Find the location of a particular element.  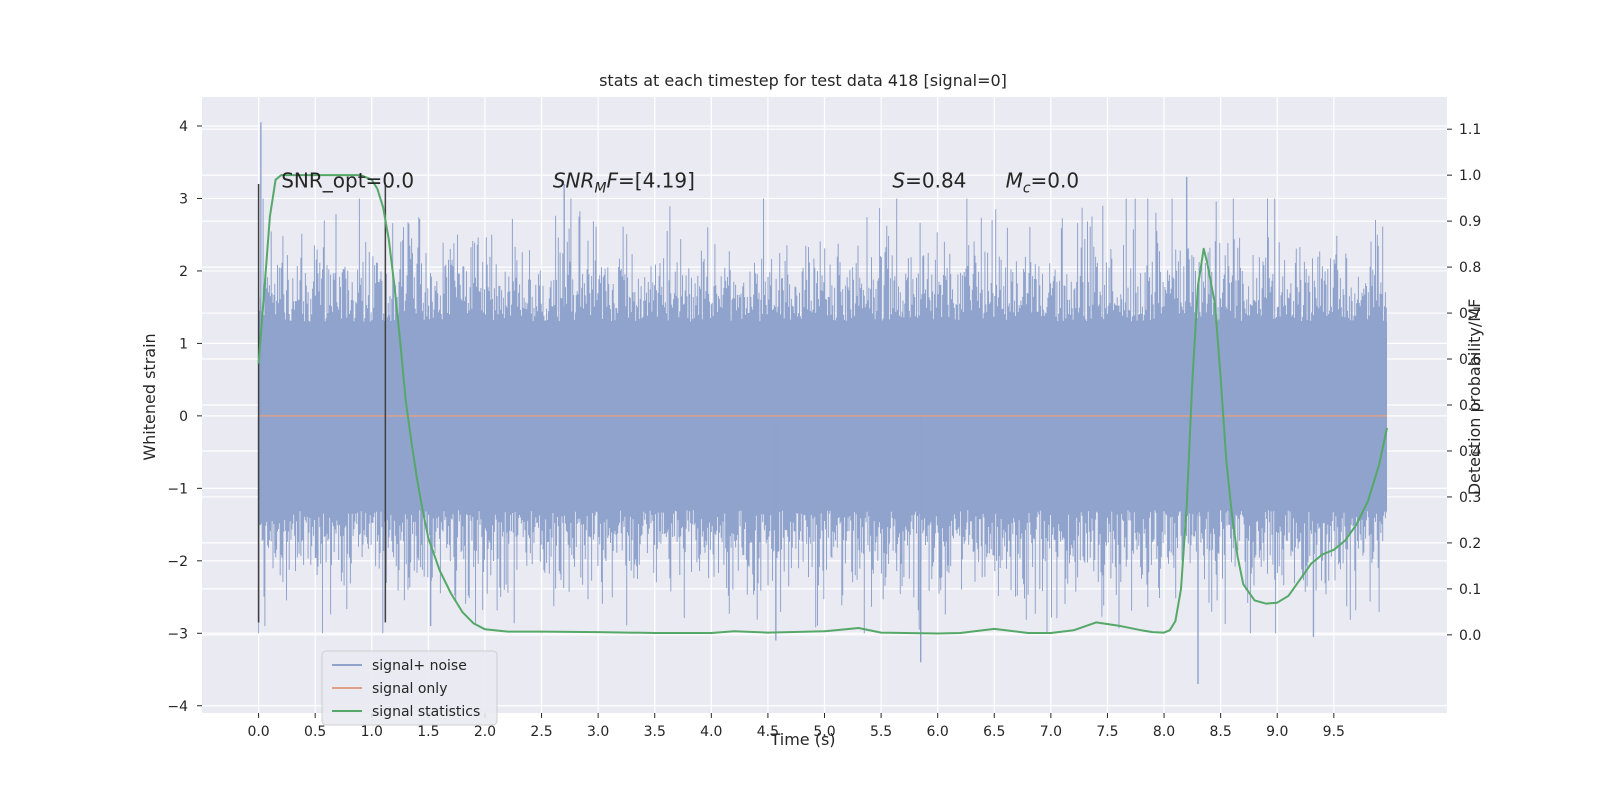

x-tick-label: 5.0 is located at coordinates (824, 732).